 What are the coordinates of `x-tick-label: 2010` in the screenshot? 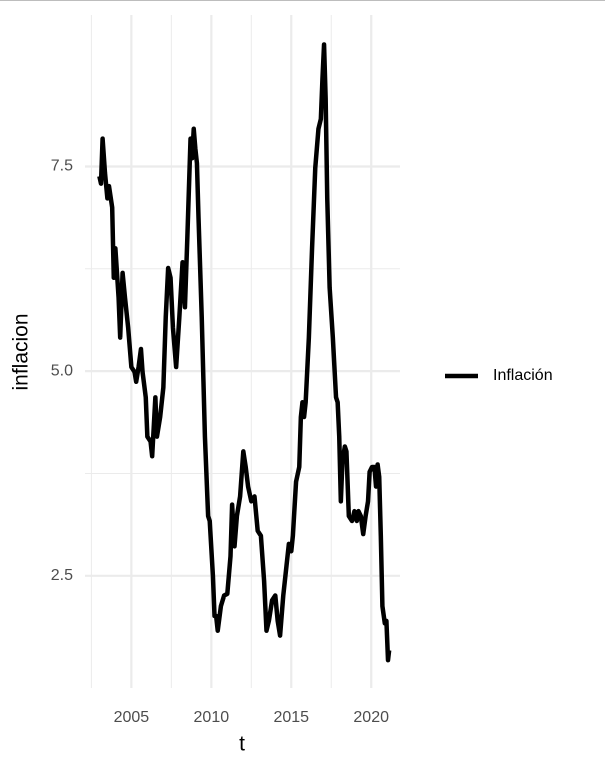 It's located at (212, 717).